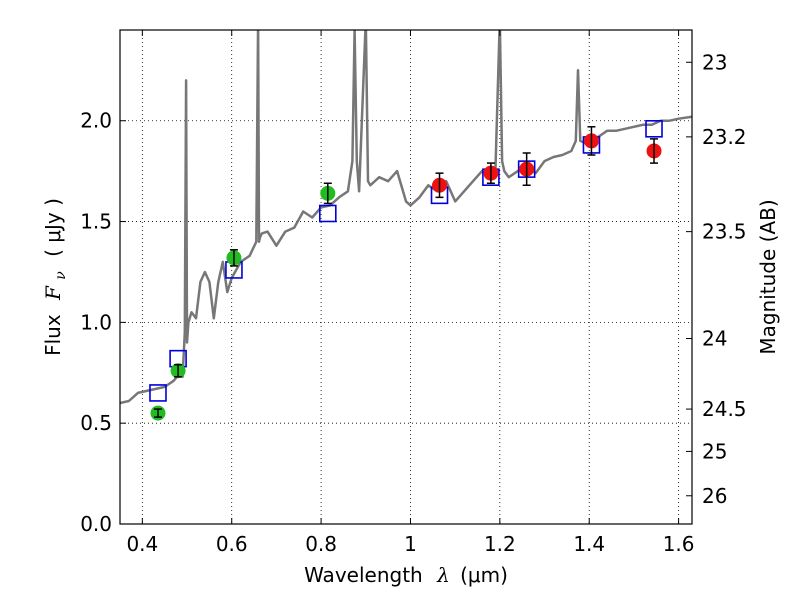  What do you see at coordinates (142, 544) in the screenshot?
I see `x-tick-label: 0.4` at bounding box center [142, 544].